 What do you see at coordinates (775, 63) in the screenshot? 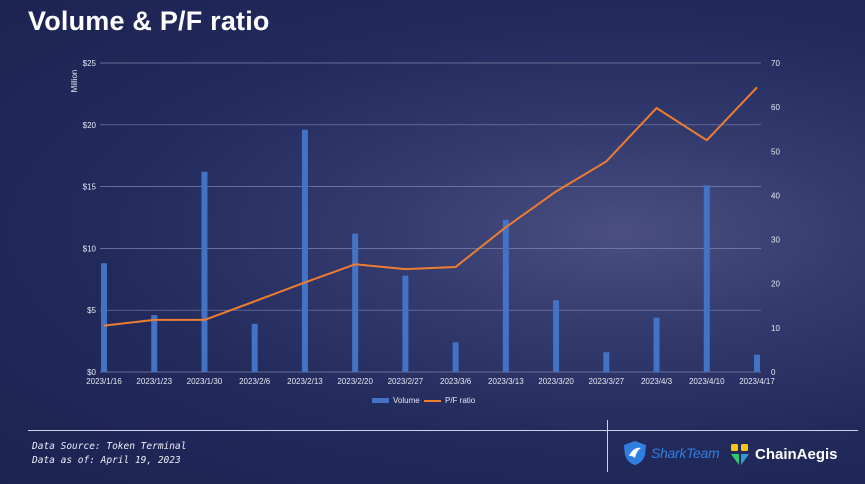
I see `y-right-tick-label: 70` at bounding box center [775, 63].